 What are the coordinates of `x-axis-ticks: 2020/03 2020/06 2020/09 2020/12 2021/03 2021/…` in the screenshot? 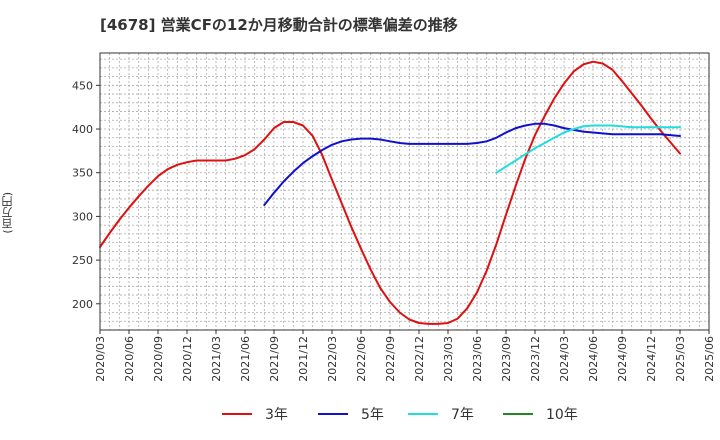 It's located at (405, 356).